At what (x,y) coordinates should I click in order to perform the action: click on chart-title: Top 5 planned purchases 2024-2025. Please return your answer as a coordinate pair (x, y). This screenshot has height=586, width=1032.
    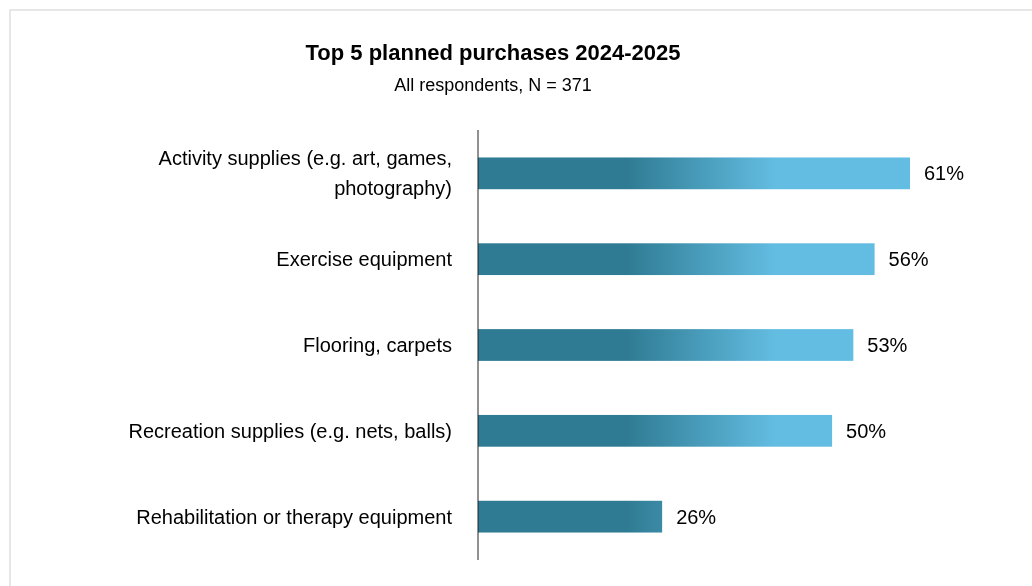
    Looking at the image, I should click on (493, 52).